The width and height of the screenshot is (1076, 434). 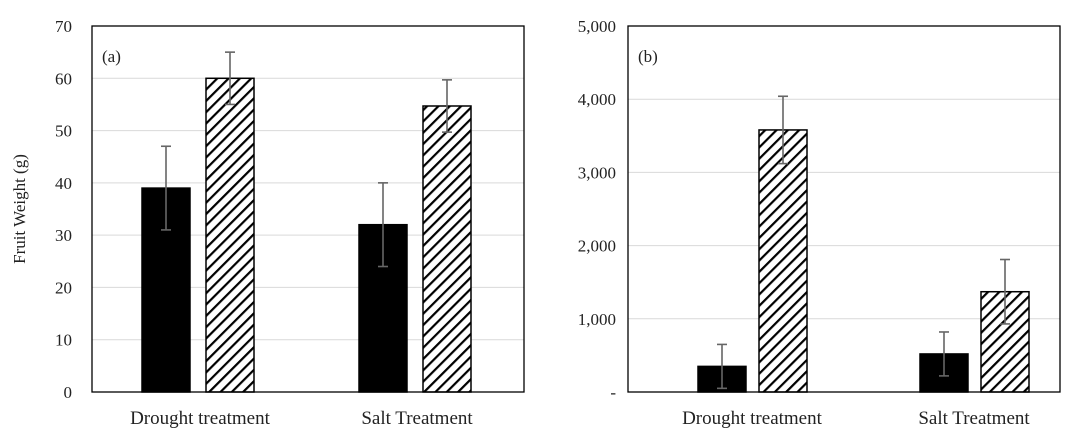 What do you see at coordinates (597, 26) in the screenshot?
I see `y-tick-label: 5,000` at bounding box center [597, 26].